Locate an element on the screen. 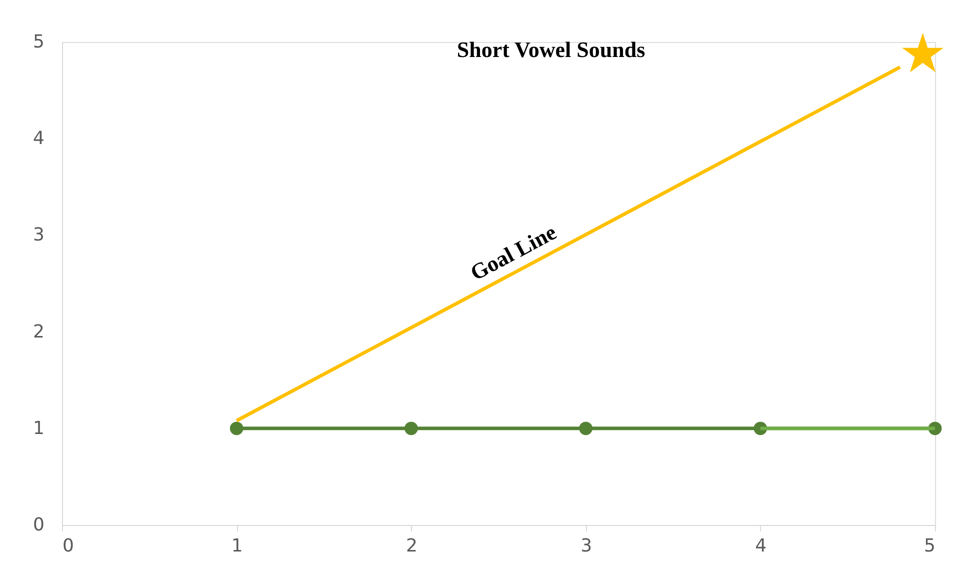  x-tick-label: 4 is located at coordinates (761, 546).